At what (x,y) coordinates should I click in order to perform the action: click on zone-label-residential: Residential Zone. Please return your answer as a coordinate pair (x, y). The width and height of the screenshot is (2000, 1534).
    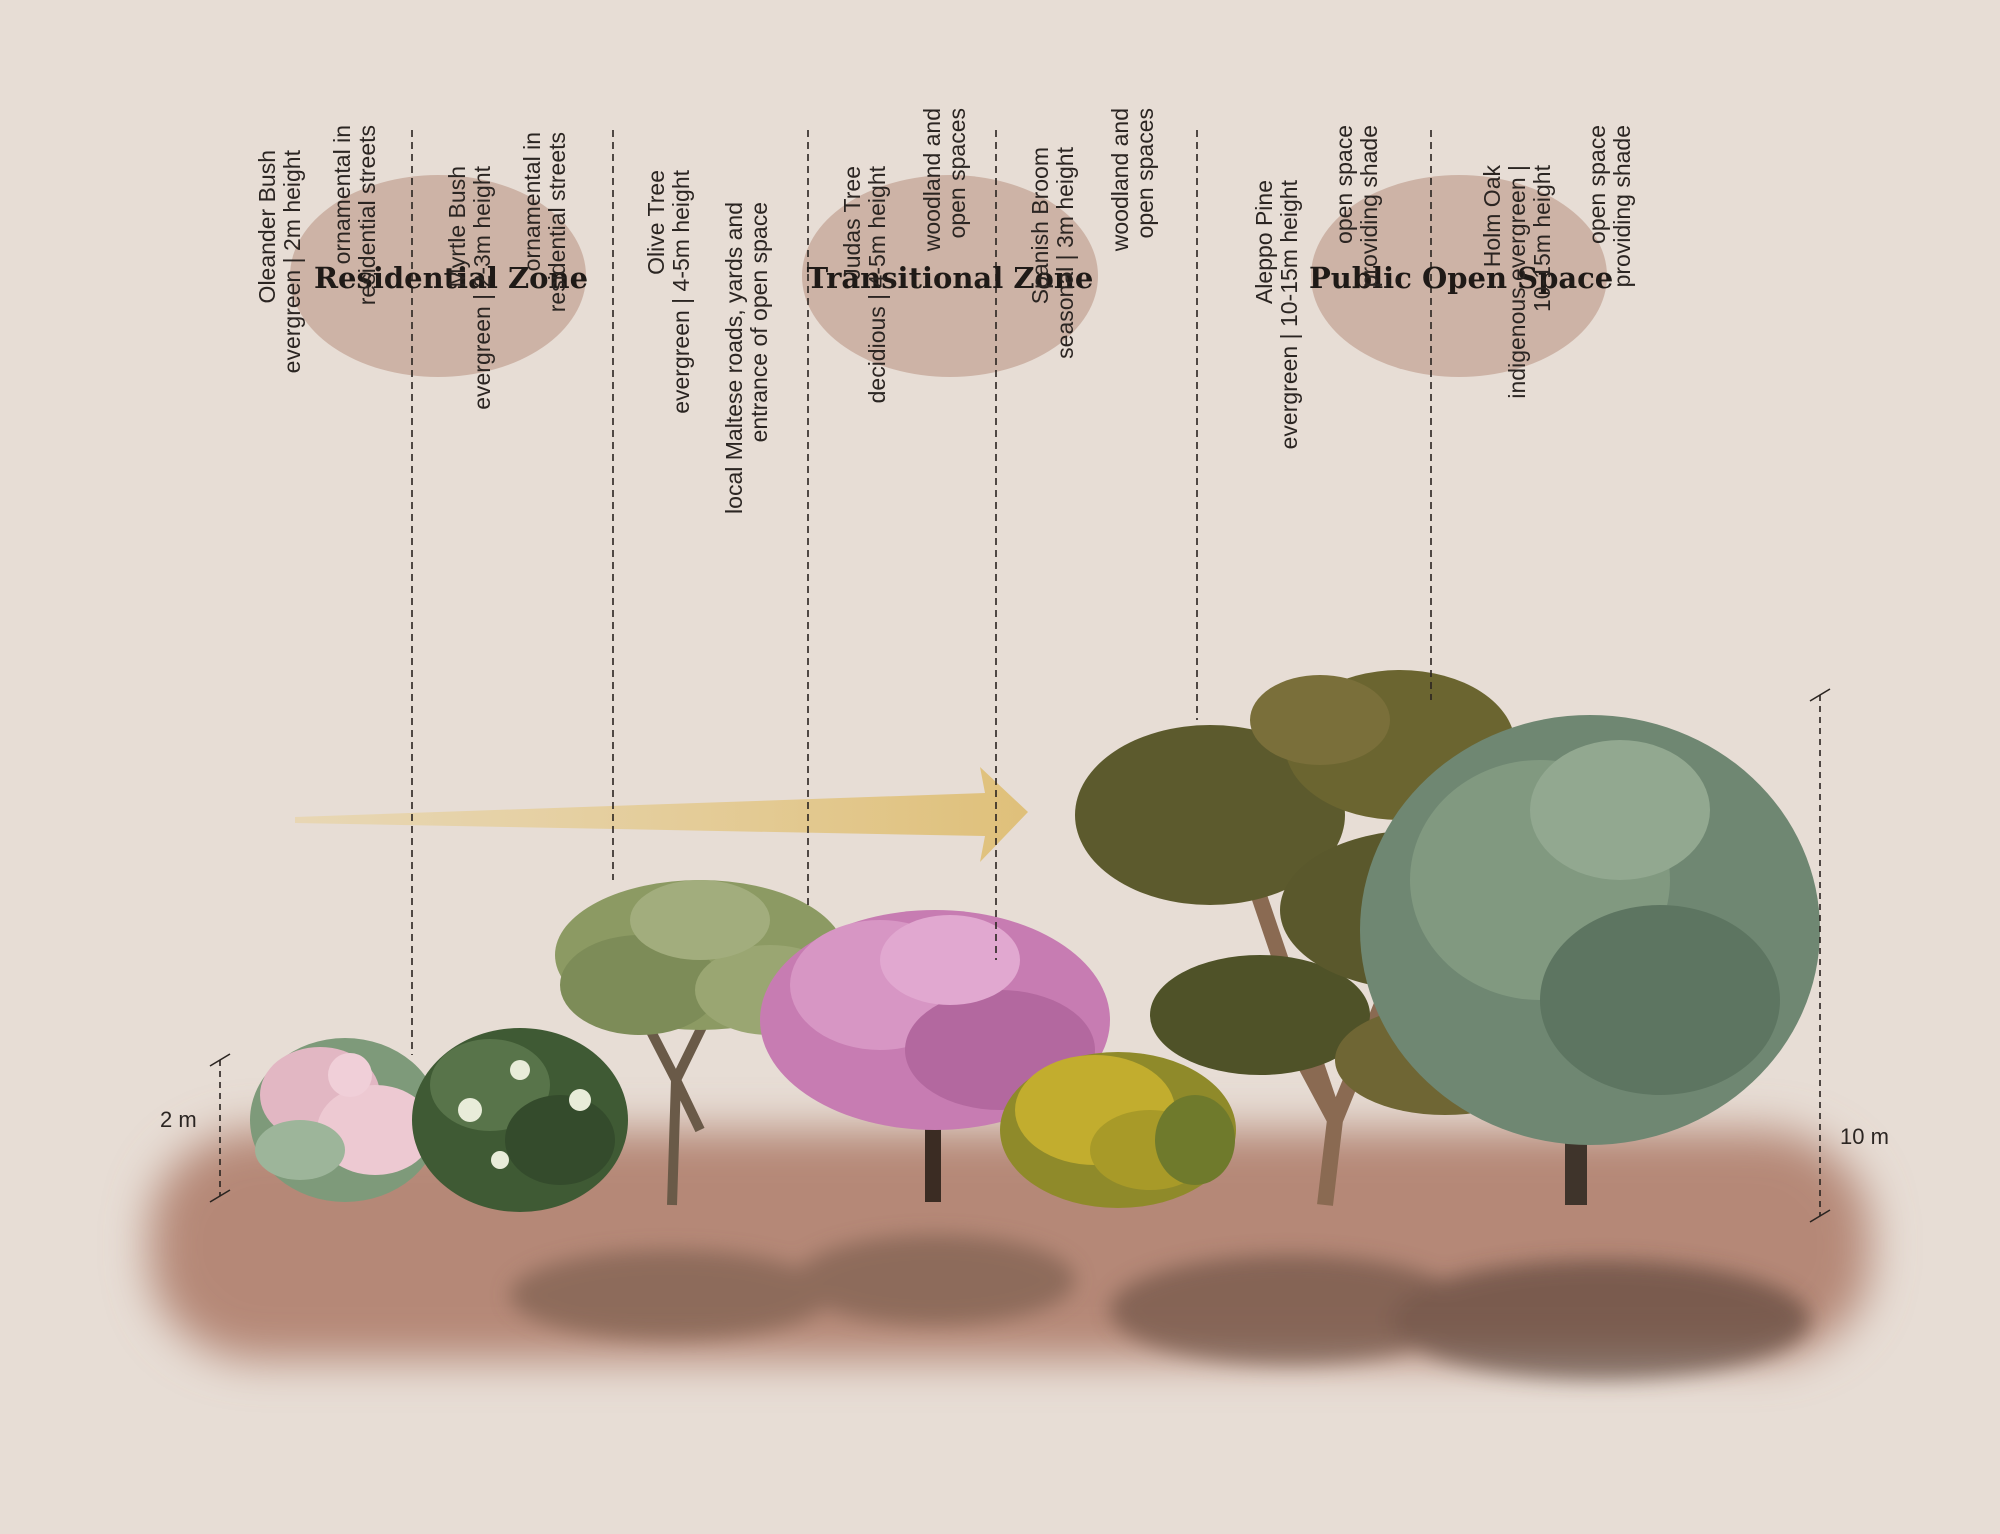
    Looking at the image, I should click on (451, 278).